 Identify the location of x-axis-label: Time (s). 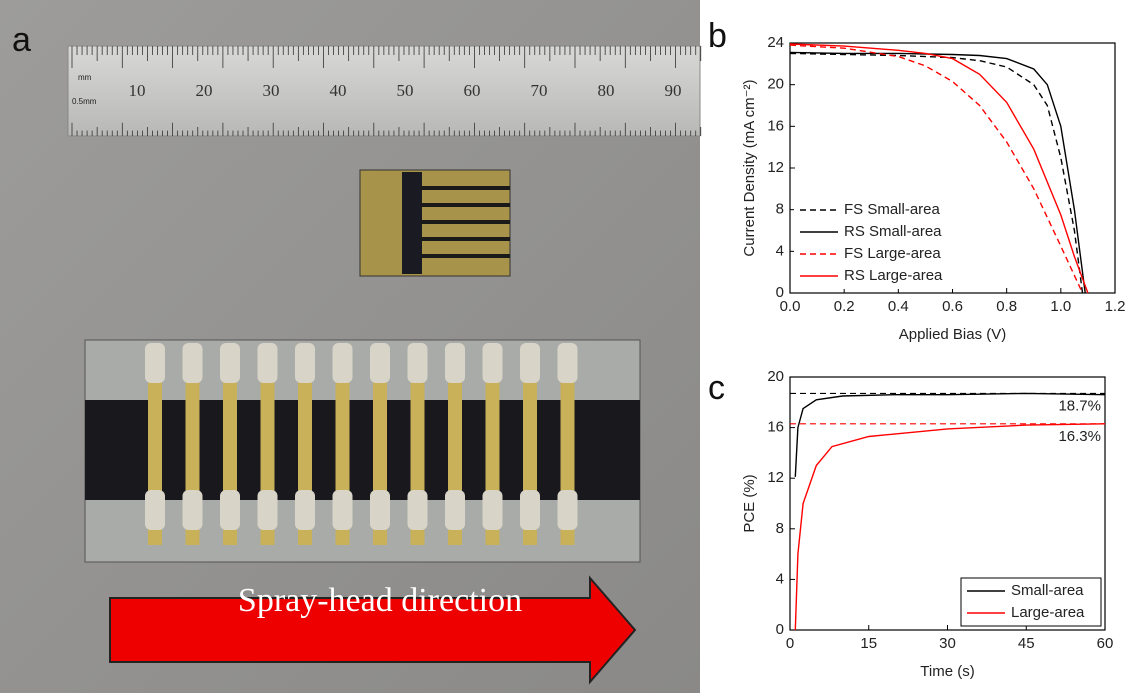
(947, 671).